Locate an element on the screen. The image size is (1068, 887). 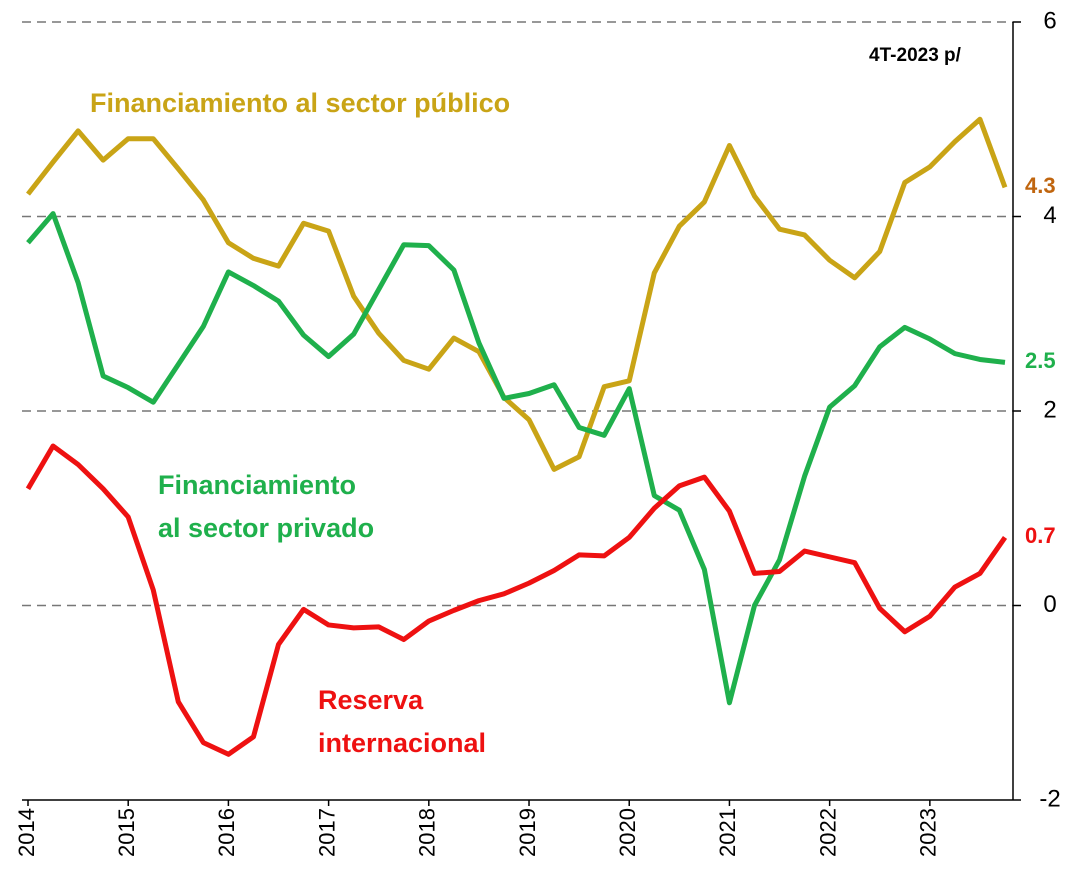
value-label: 0.7 is located at coordinates (1040, 535).